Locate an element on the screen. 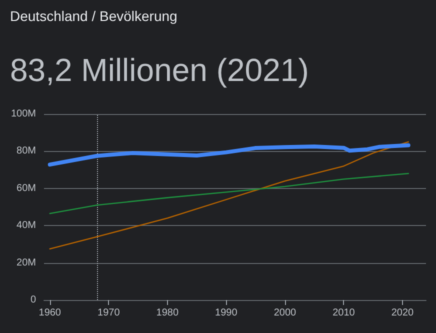 Image resolution: width=436 pixels, height=333 pixels. chart-title: 83,2 Millionen (2021) is located at coordinates (159, 70).